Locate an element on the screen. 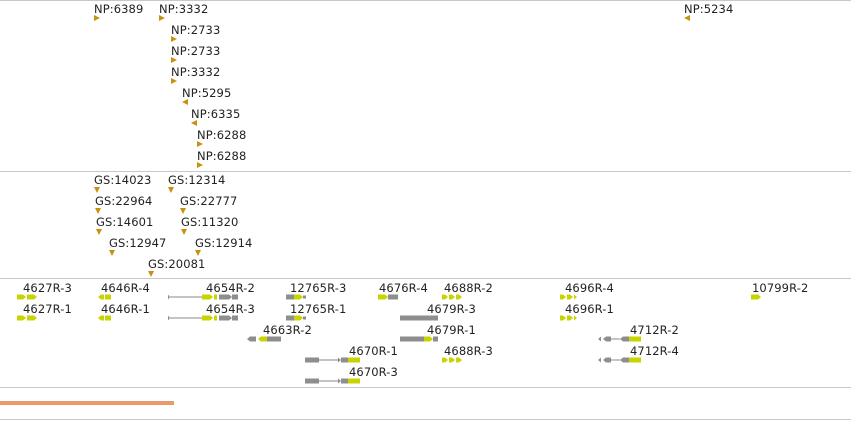  gs-feature-label: GS:20081 is located at coordinates (177, 264).